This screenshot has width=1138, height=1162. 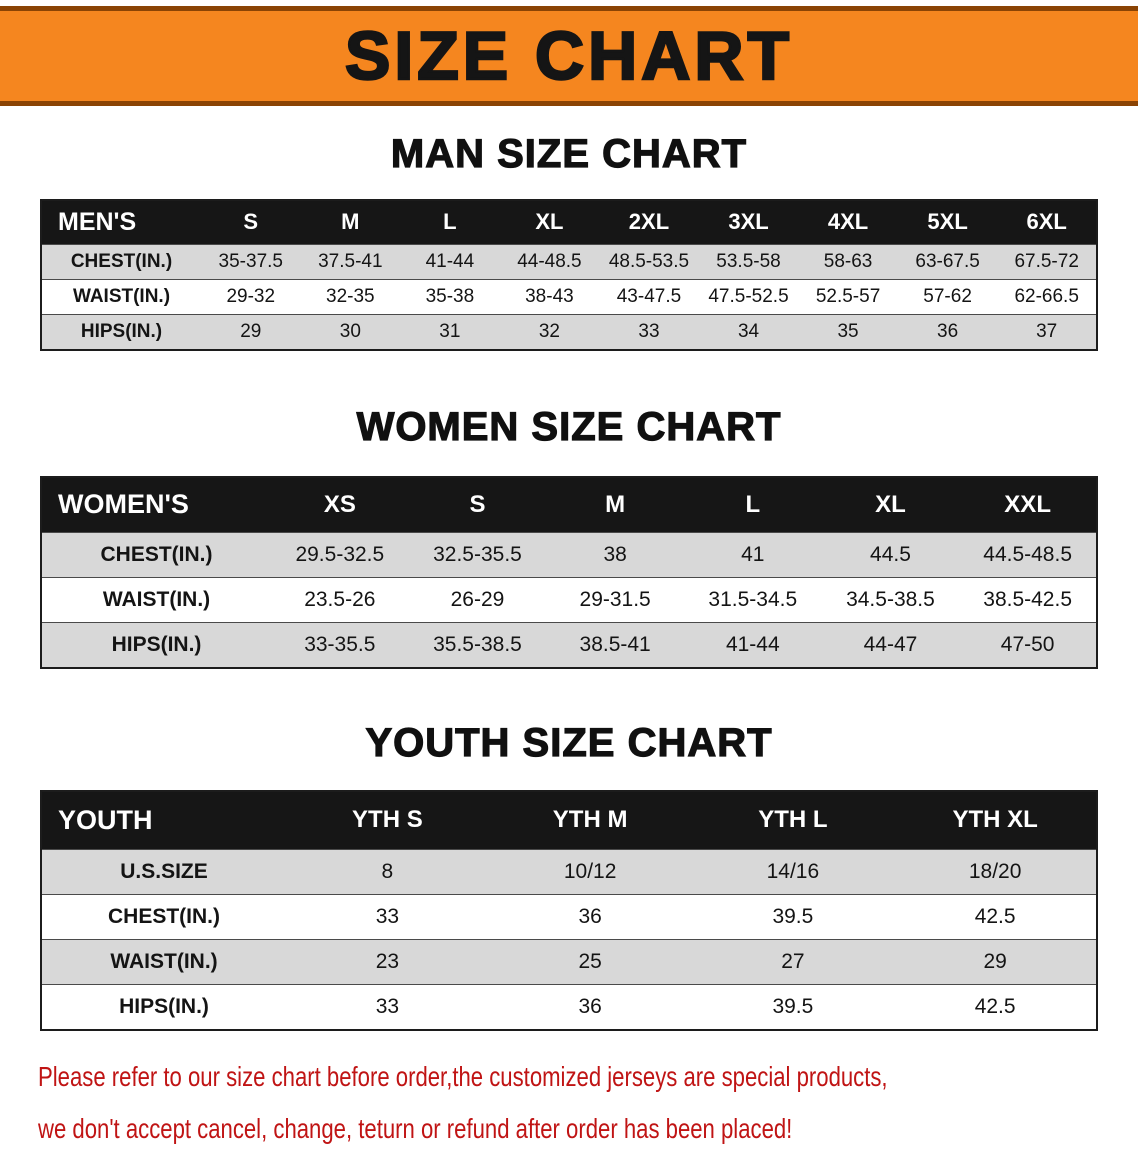 What do you see at coordinates (848, 331) in the screenshot?
I see `size-value: 35` at bounding box center [848, 331].